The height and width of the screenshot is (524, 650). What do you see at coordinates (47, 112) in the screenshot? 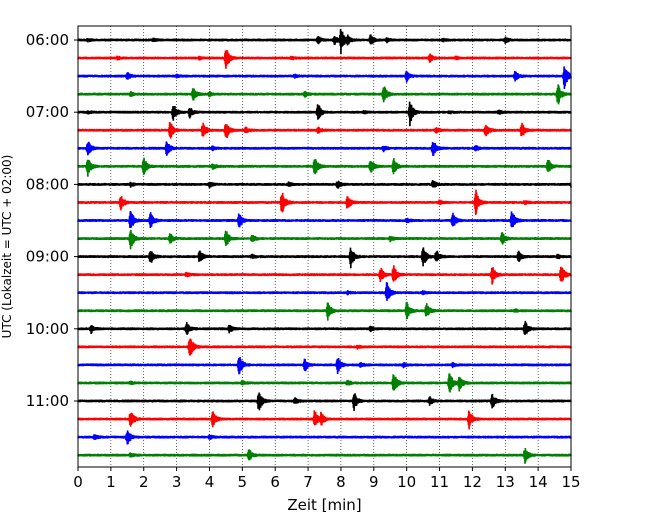
I see `y-tick-label: 07:00` at bounding box center [47, 112].